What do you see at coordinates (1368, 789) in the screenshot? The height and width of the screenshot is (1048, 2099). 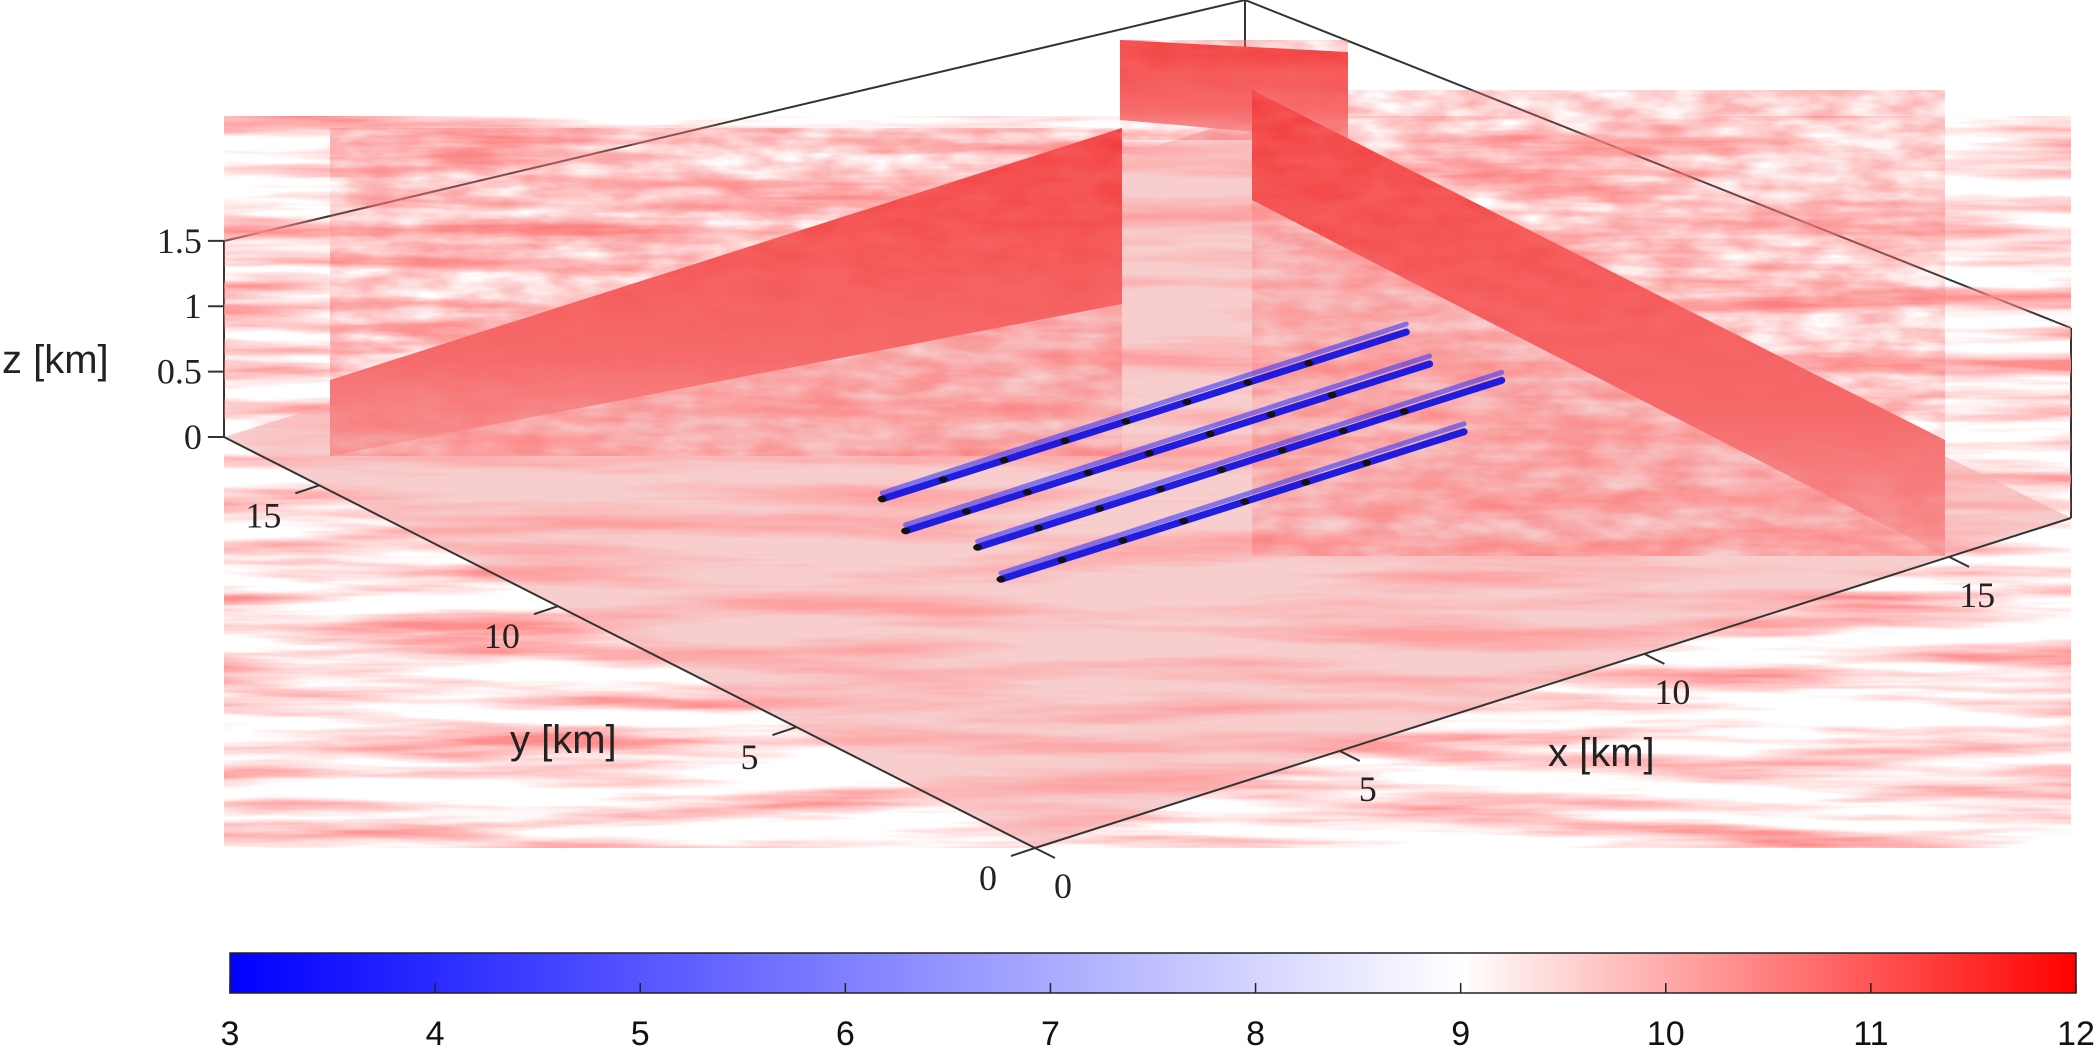 I see `x-tick-label: 5` at bounding box center [1368, 789].